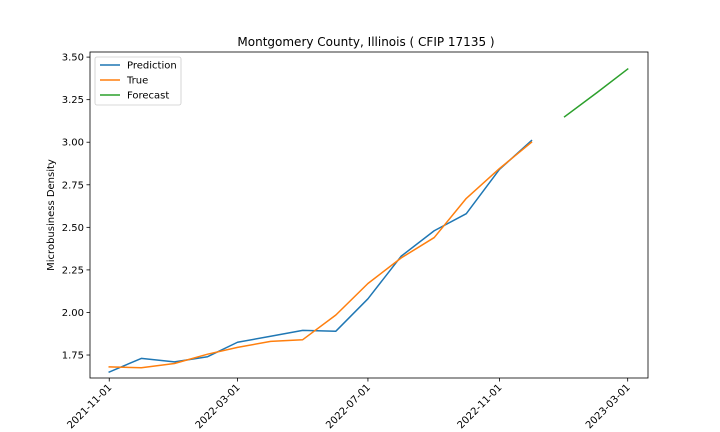  What do you see at coordinates (148, 96) in the screenshot?
I see `legend-label-forecast: Forecast` at bounding box center [148, 96].